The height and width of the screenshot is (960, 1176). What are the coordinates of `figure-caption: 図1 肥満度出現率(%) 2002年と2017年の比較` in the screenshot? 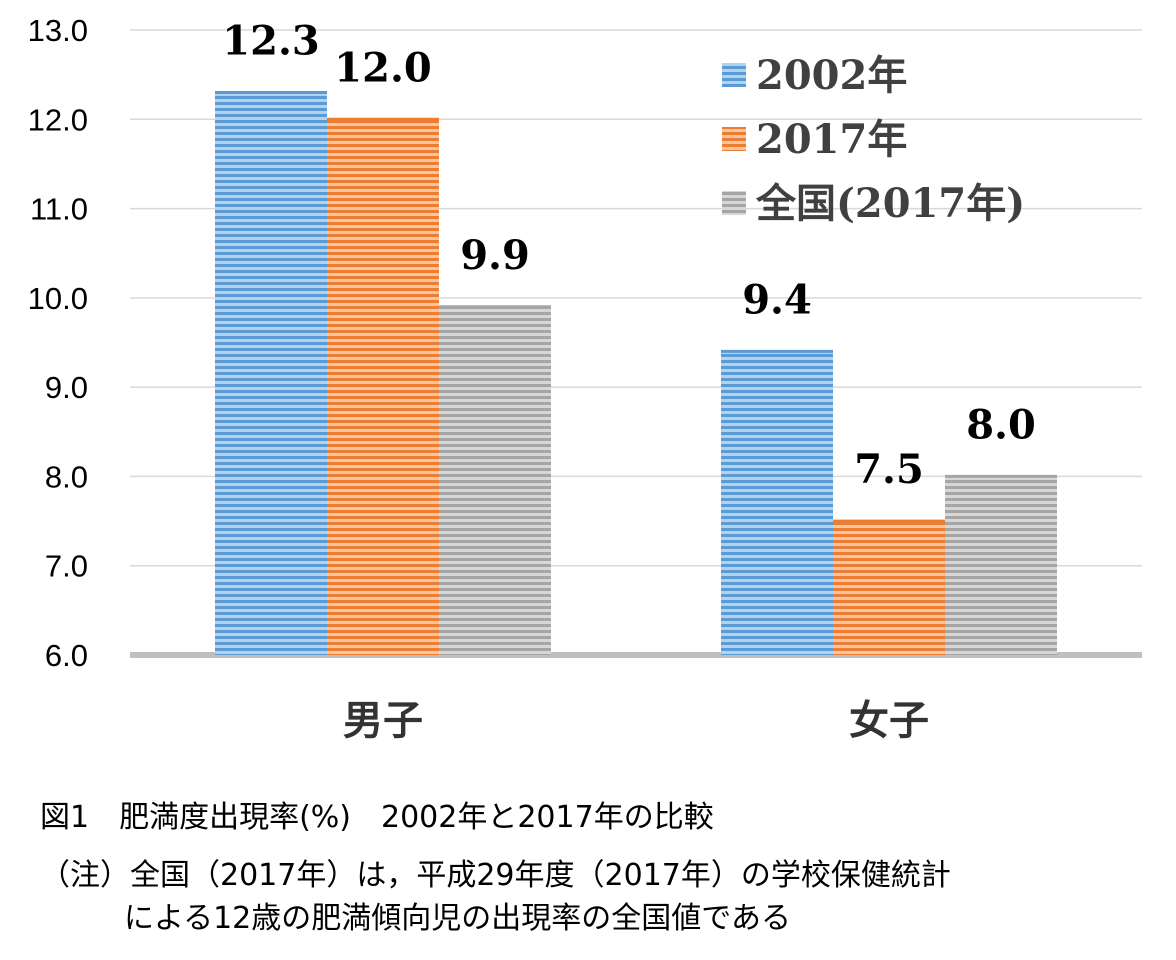 It's located at (377, 817).